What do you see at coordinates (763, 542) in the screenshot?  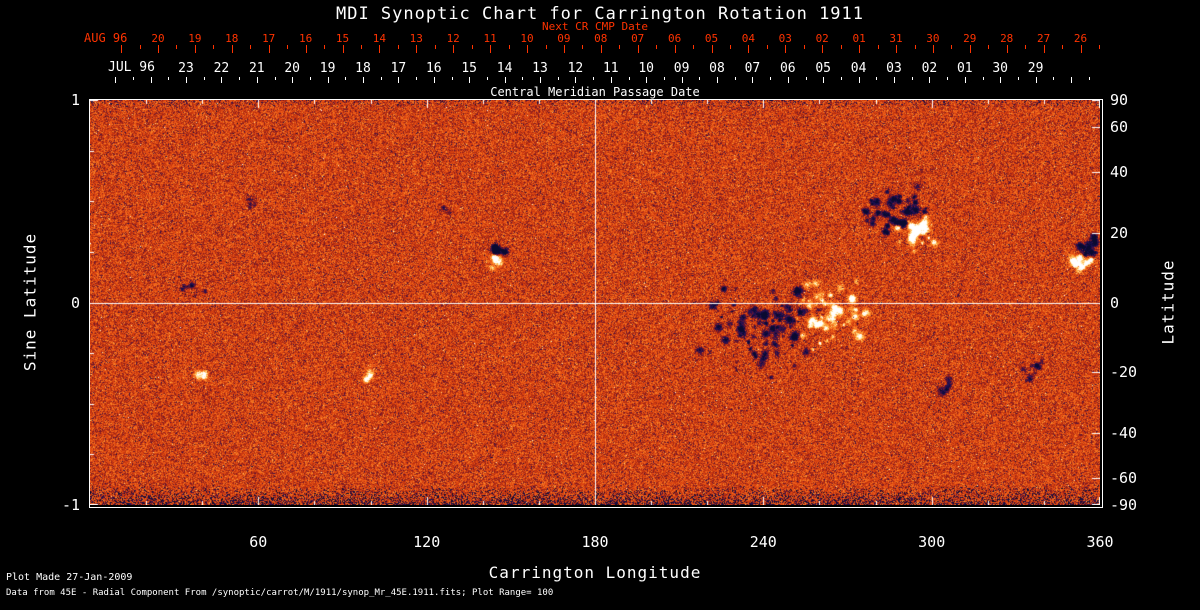 I see `x-tick-label: 240` at bounding box center [763, 542].